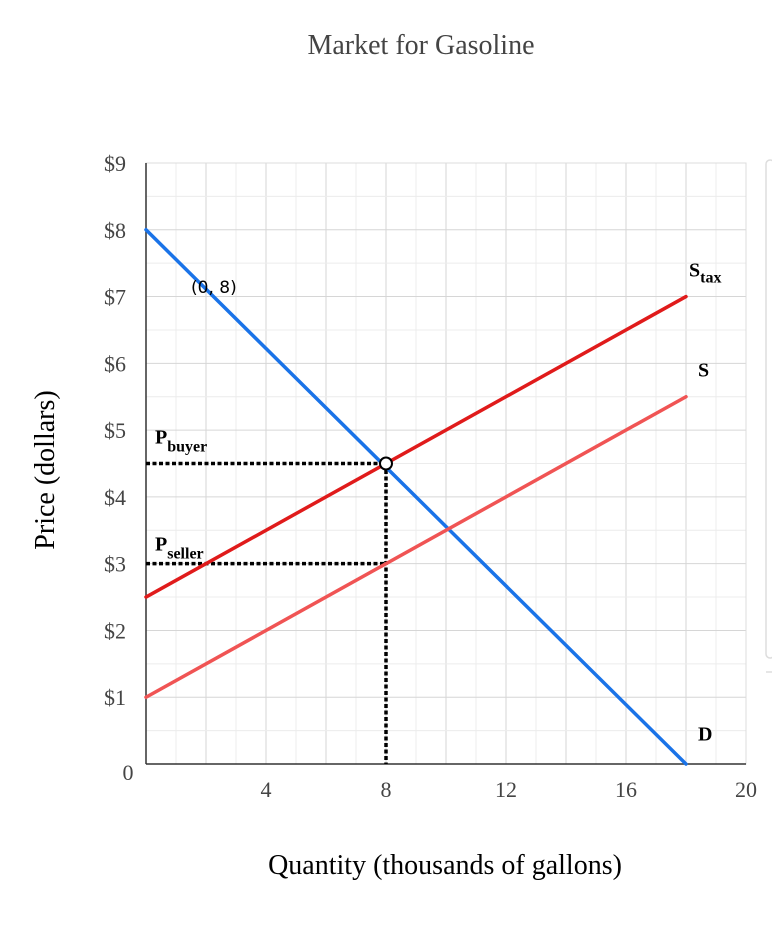 The image size is (772, 944). What do you see at coordinates (185, 553) in the screenshot?
I see `p-seller-label-subscript: seller` at bounding box center [185, 553].